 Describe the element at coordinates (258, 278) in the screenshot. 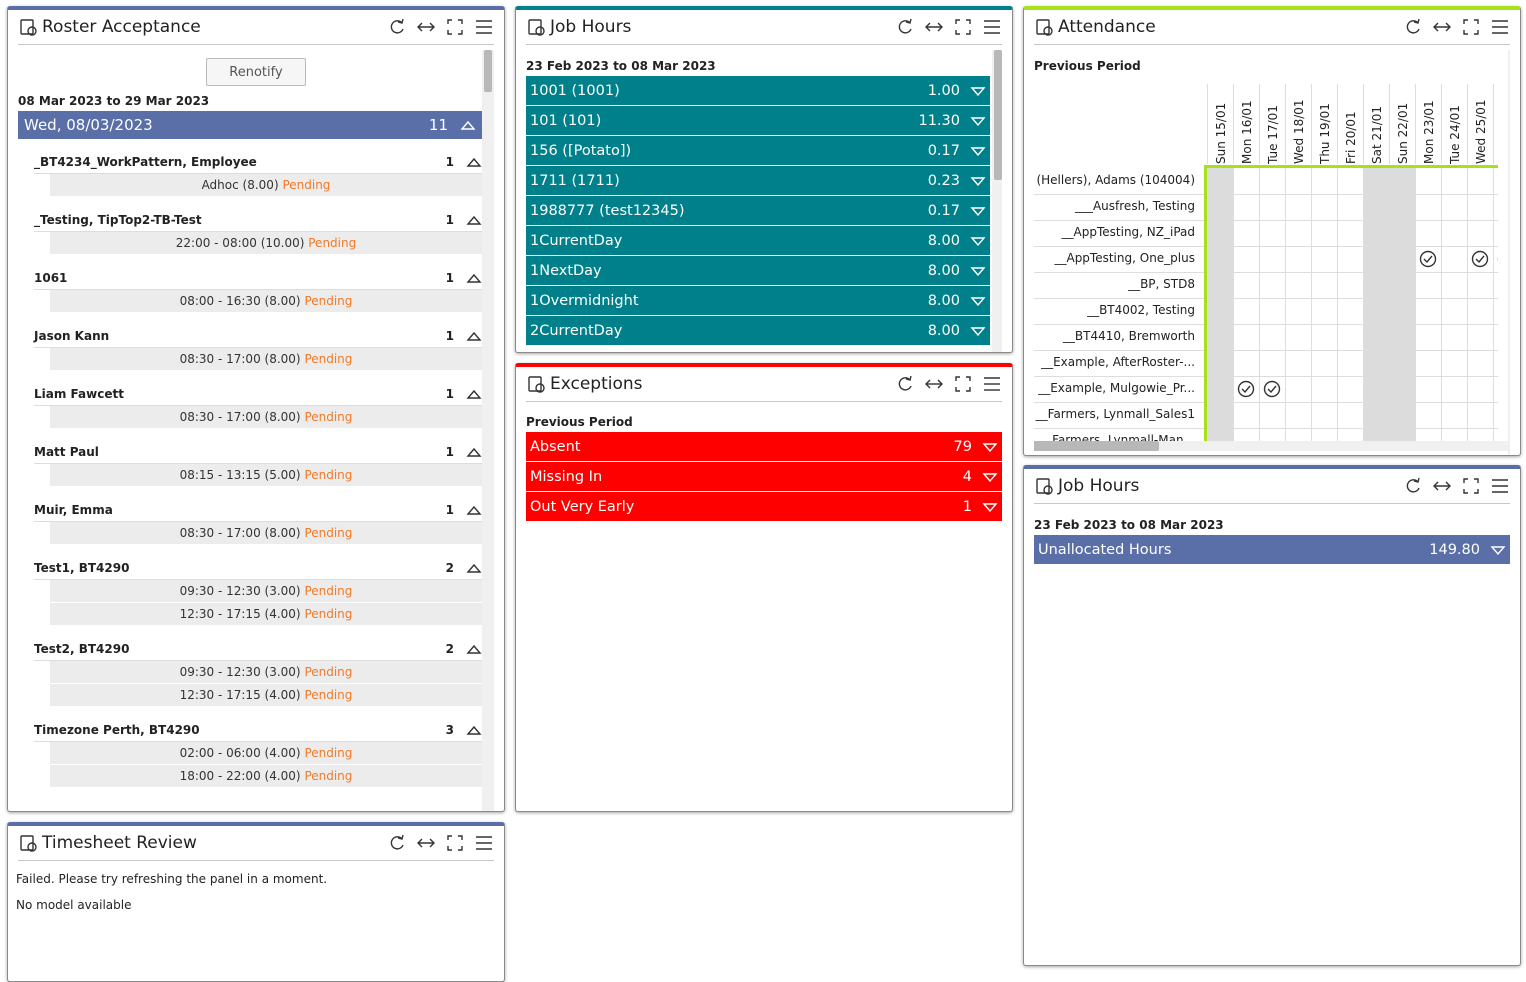

I see `employee-row: 1061 1` at that location.